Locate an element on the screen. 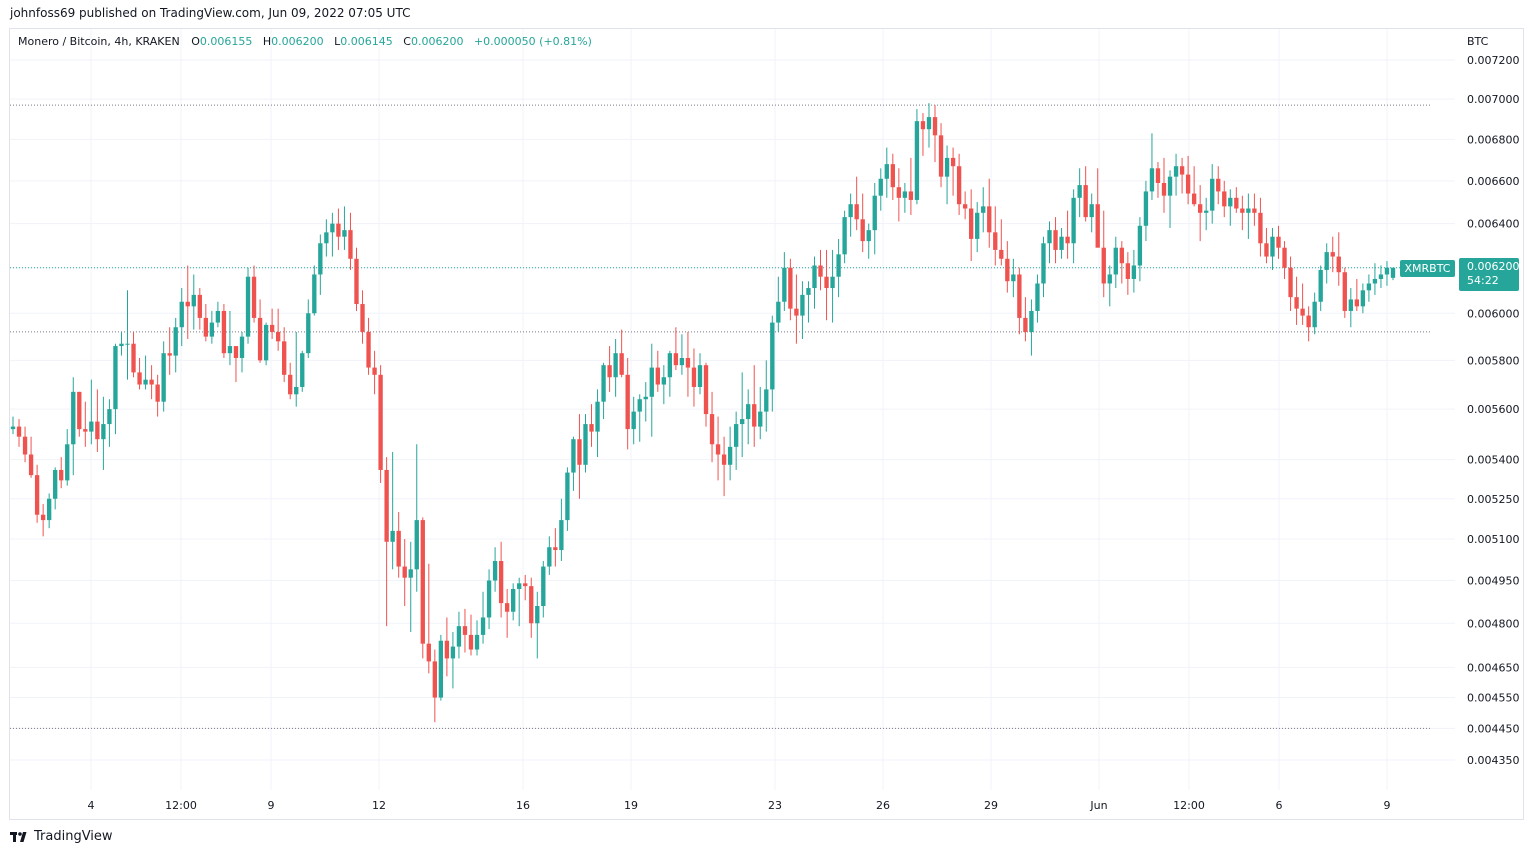 This screenshot has height=855, width=1533. legend-close-value: 0.006200 is located at coordinates (437, 41).